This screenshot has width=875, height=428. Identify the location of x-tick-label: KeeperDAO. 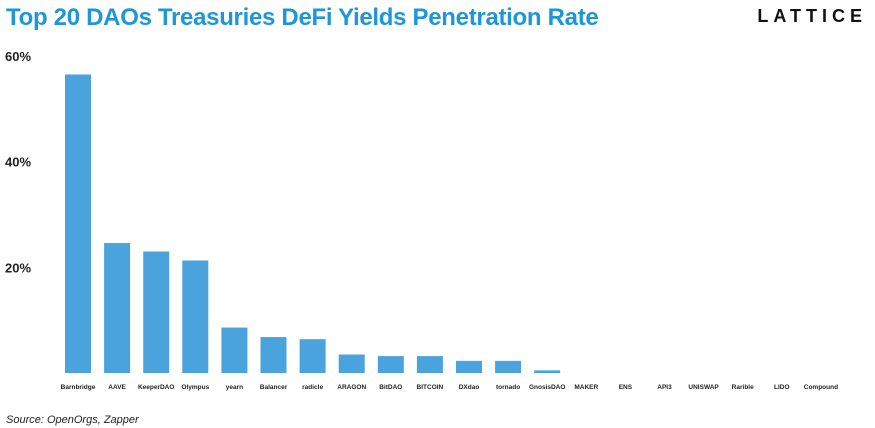
(156, 387).